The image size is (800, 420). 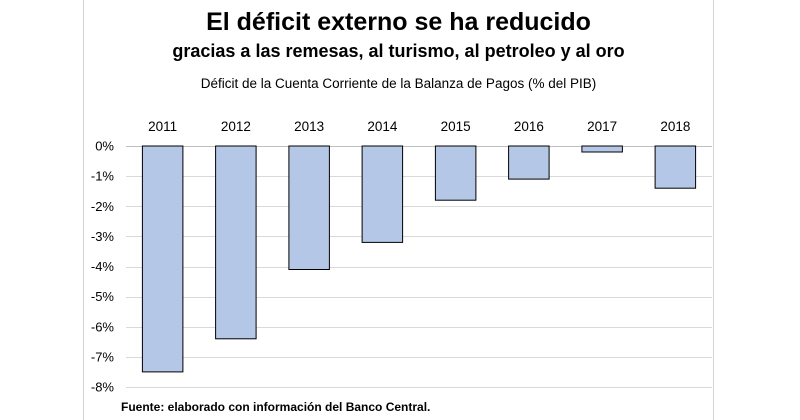 I want to click on bar-2013, so click(x=309, y=207).